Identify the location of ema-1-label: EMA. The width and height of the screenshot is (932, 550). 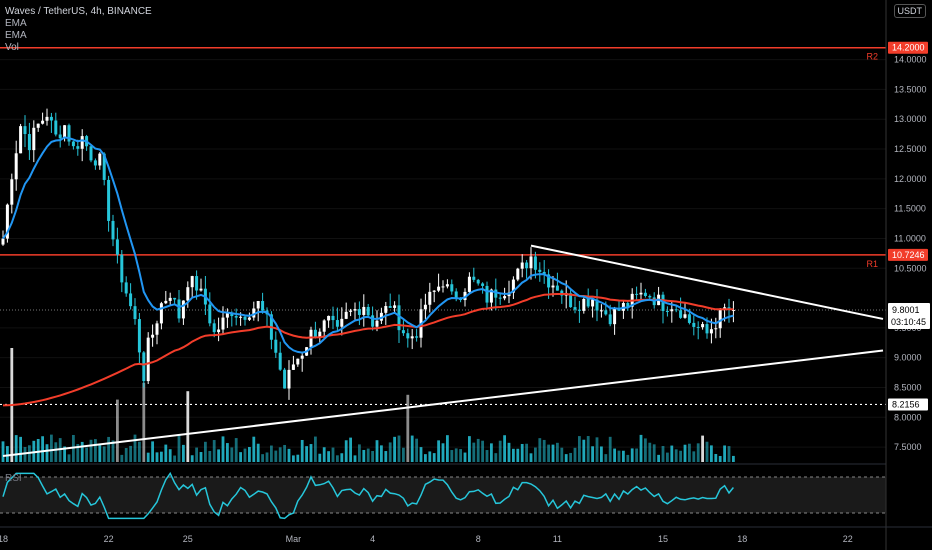
(16, 23).